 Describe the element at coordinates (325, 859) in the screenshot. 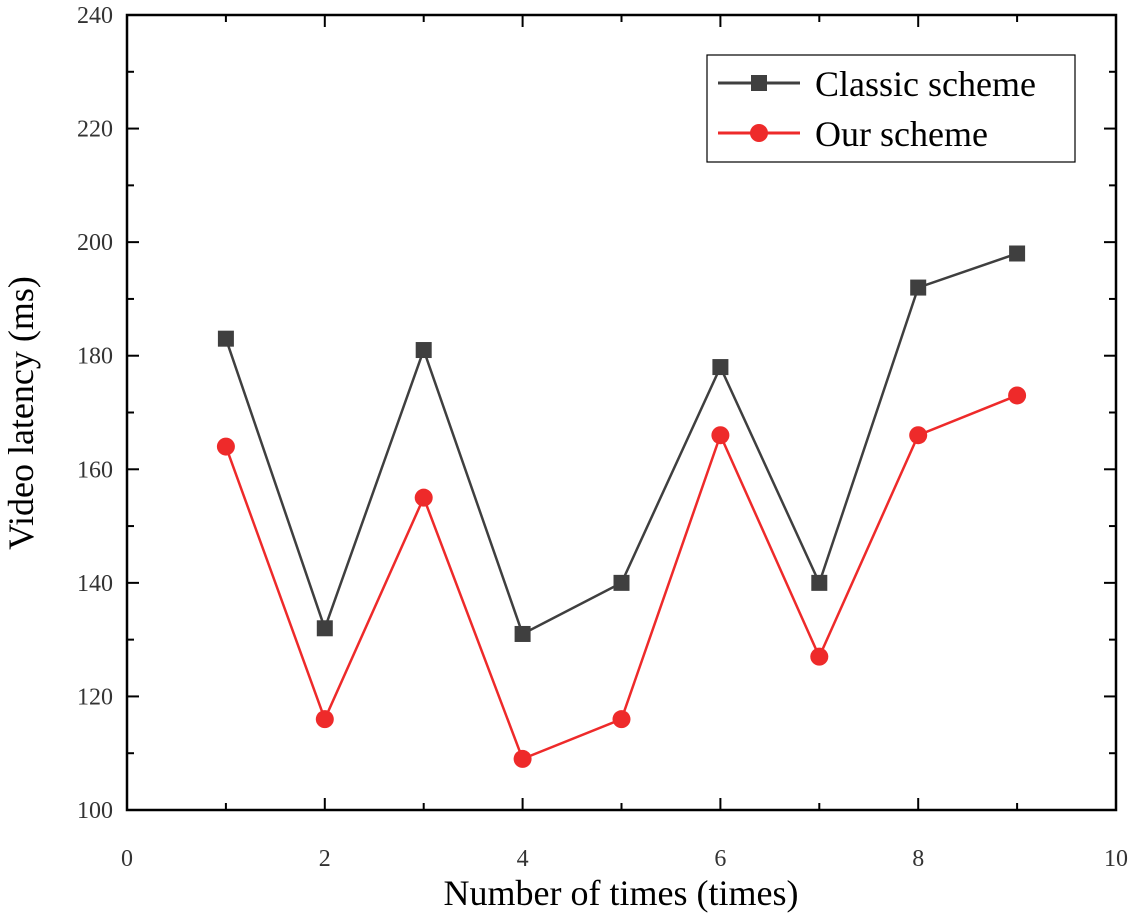

I see `x-tick-label: 2` at that location.